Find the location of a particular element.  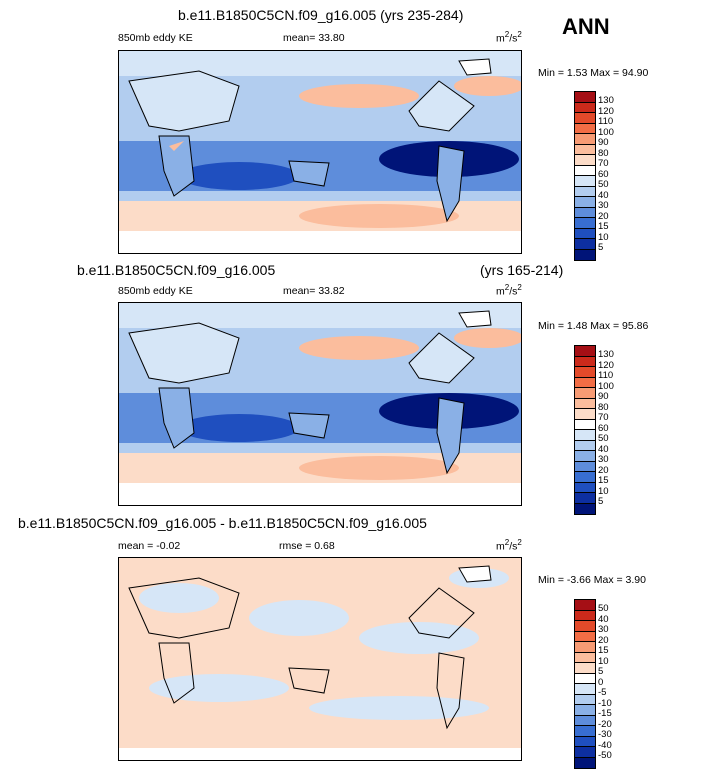

panel2-colorbar is located at coordinates (585, 430).